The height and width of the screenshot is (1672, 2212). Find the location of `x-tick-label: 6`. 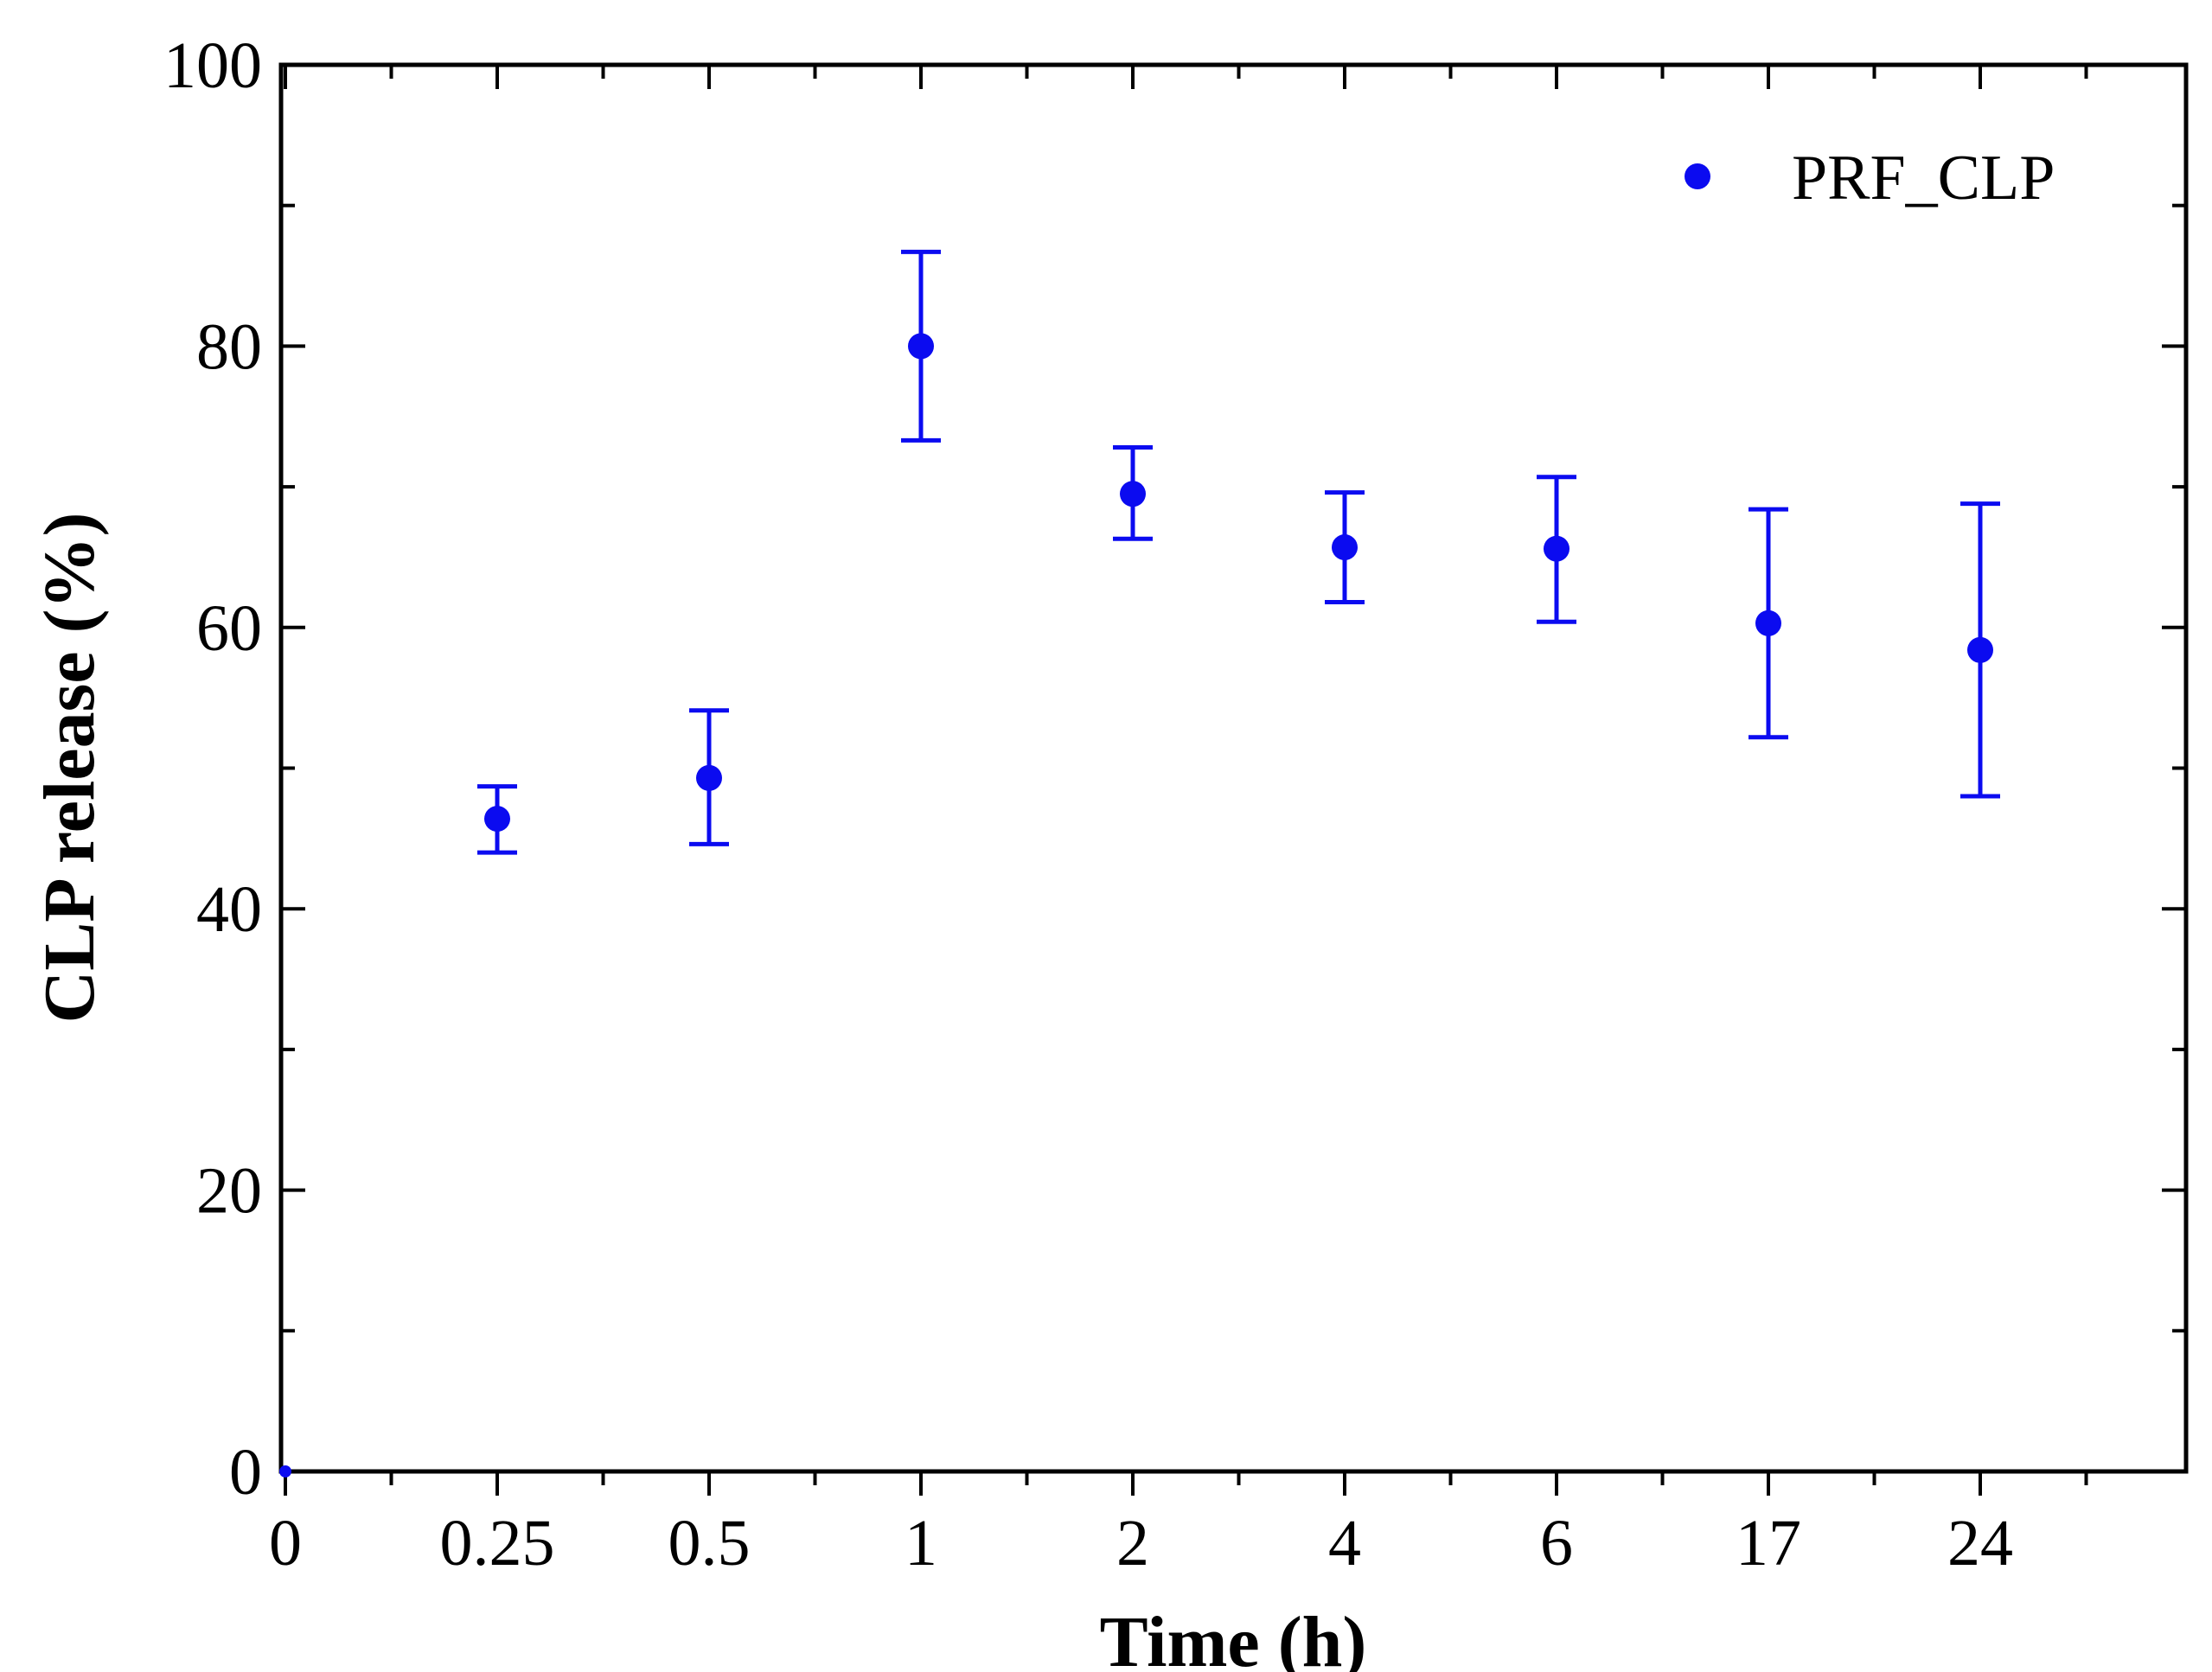

x-tick-label: 6 is located at coordinates (1556, 1543).